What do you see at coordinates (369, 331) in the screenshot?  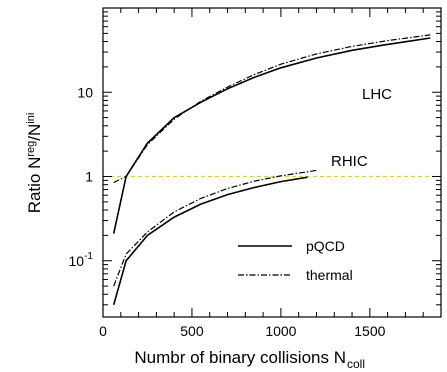 I see `x-tick-label: 1500` at bounding box center [369, 331].